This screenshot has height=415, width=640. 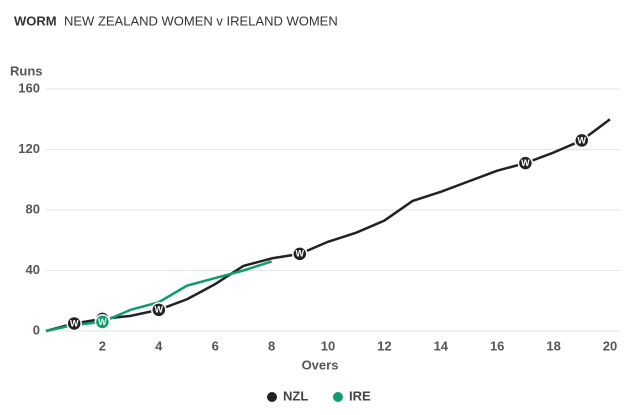 I want to click on x-tick-label: 14, so click(x=441, y=345).